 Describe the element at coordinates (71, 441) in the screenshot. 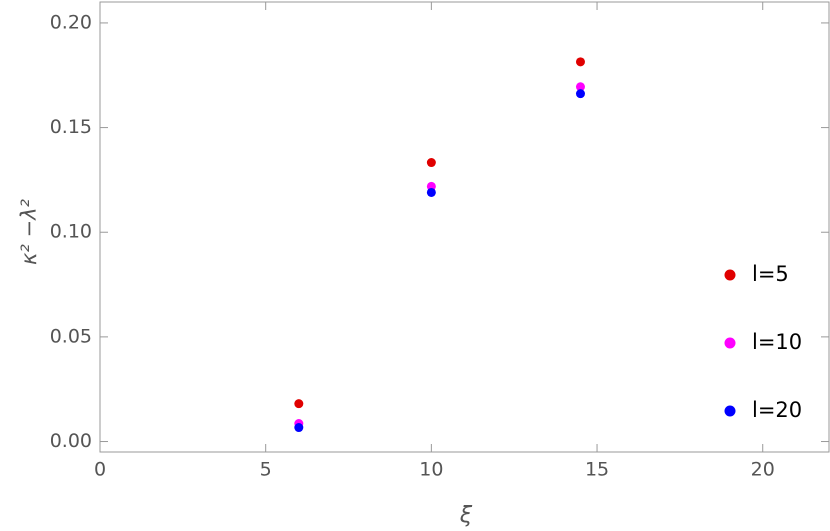

I see `y-tick-label: 0.00` at that location.